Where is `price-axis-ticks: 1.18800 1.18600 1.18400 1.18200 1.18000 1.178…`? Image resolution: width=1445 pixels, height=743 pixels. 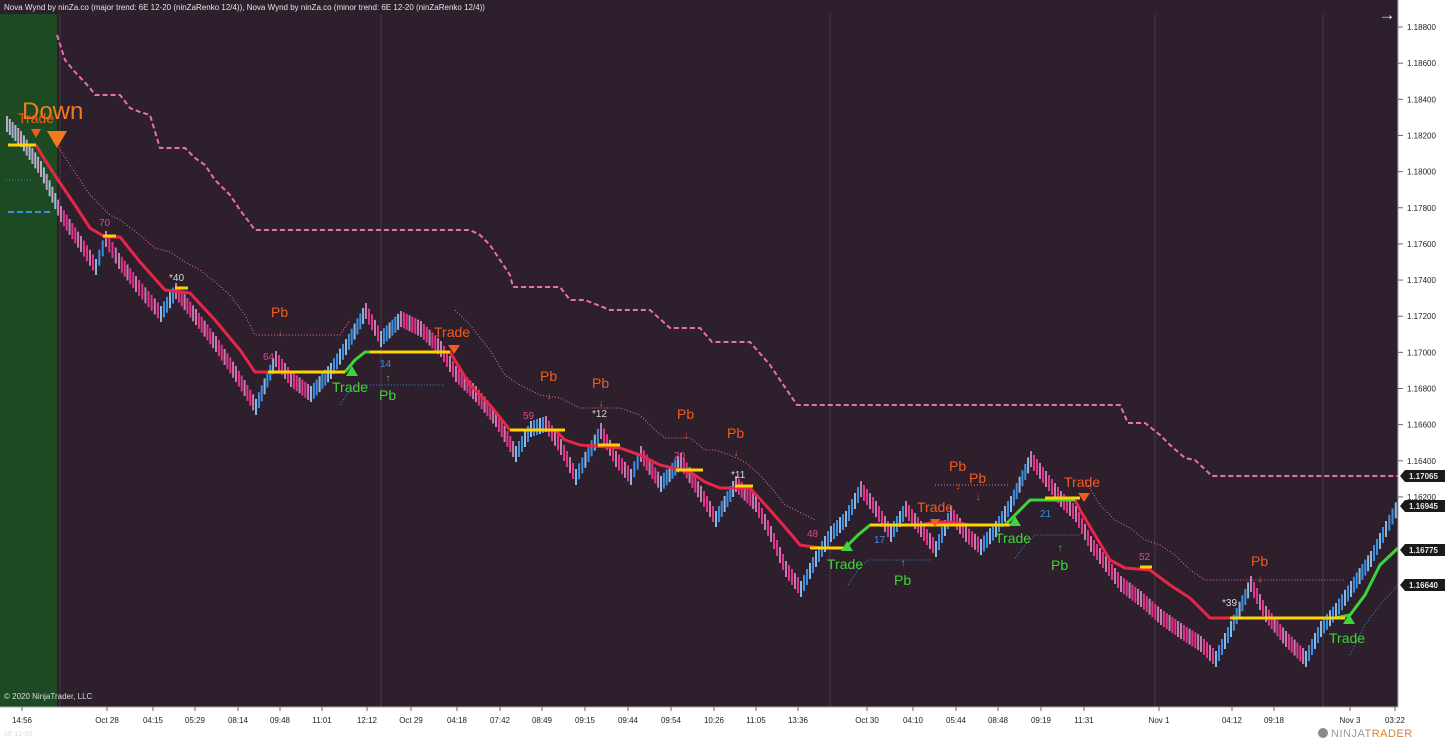
price-axis-ticks: 1.18800 1.18600 1.18400 1.18200 1.18000 1.178… is located at coordinates (1417, 262).